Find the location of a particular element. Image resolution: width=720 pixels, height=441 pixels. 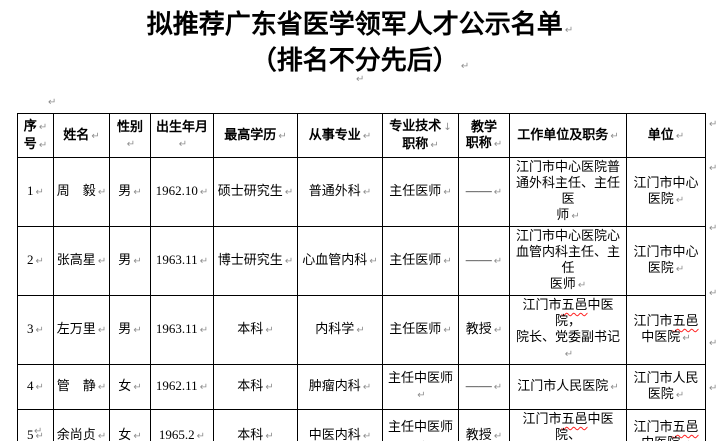

cell-teach-title: 教授 ↵ is located at coordinates (484, 330).